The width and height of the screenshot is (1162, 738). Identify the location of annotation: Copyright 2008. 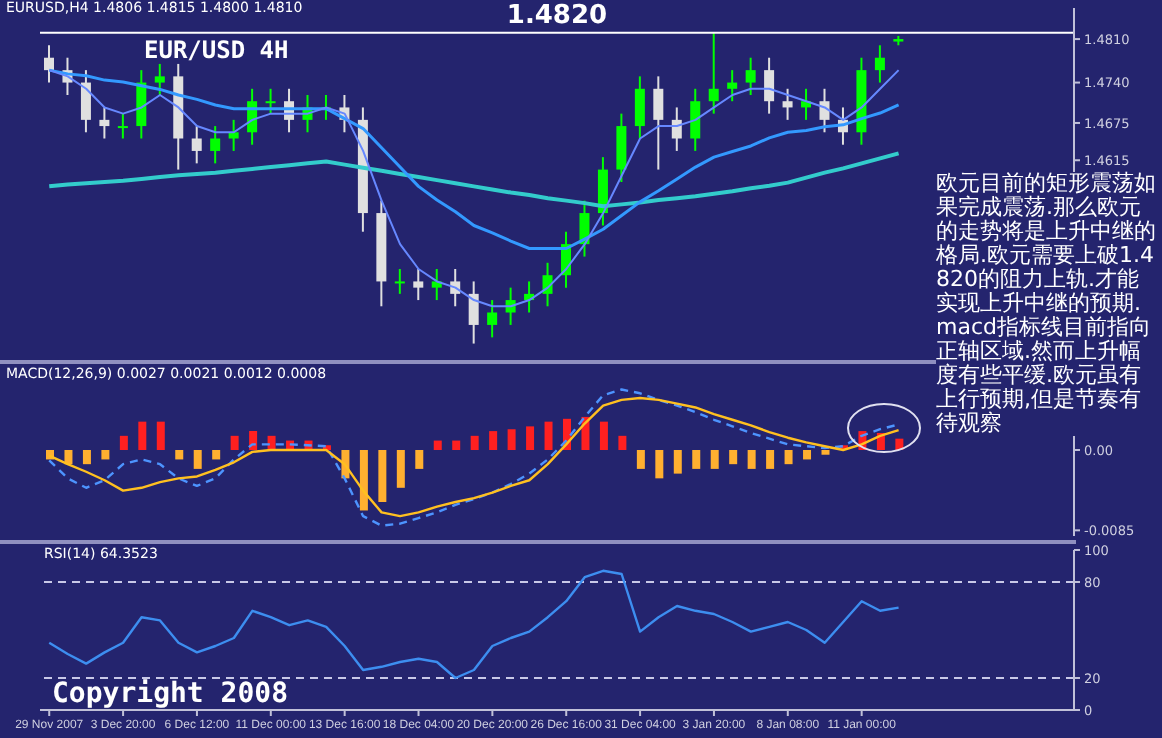
(170, 694).